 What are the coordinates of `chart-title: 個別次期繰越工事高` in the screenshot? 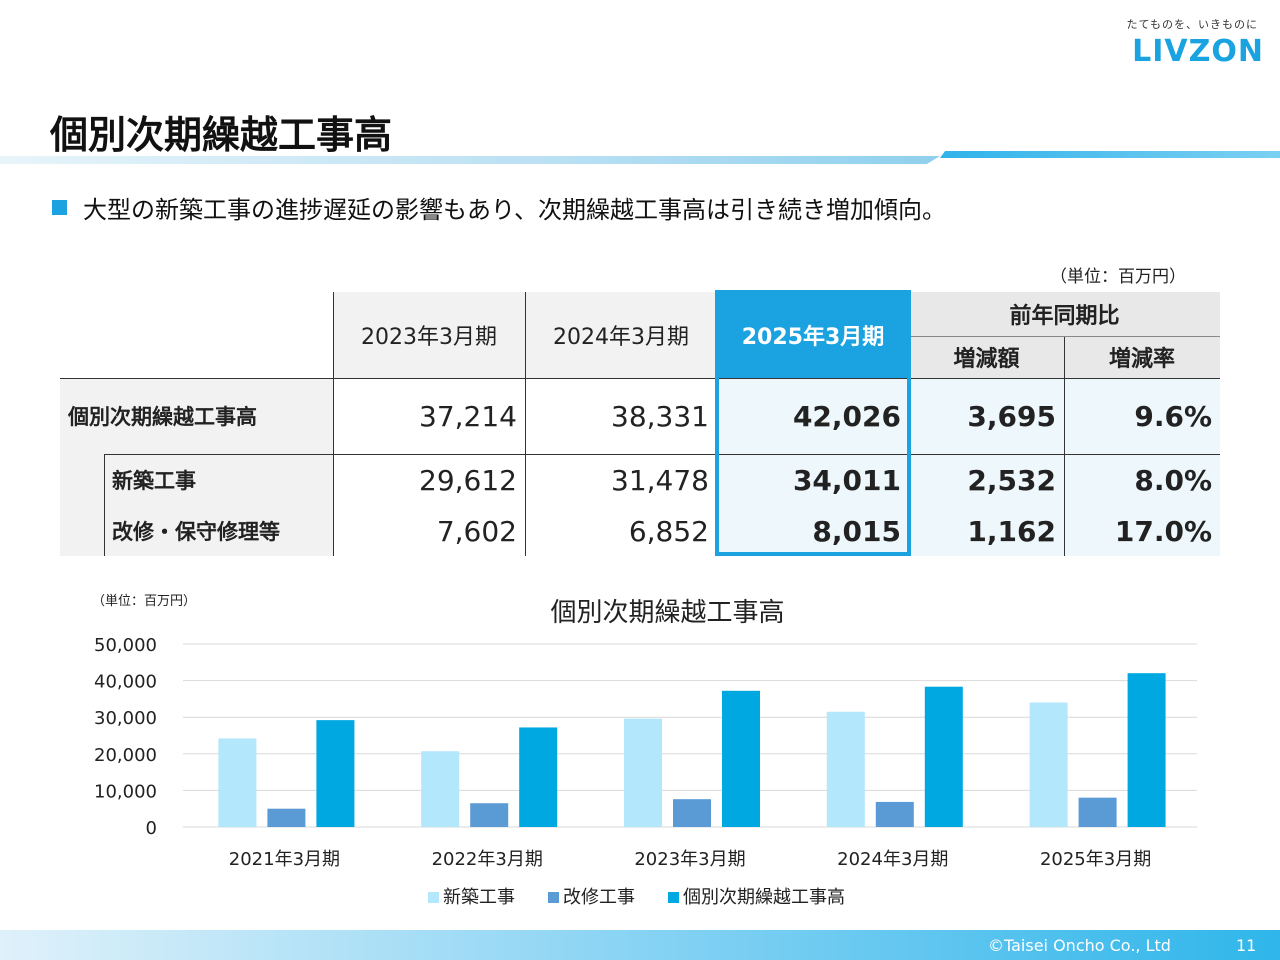 It's located at (667, 613).